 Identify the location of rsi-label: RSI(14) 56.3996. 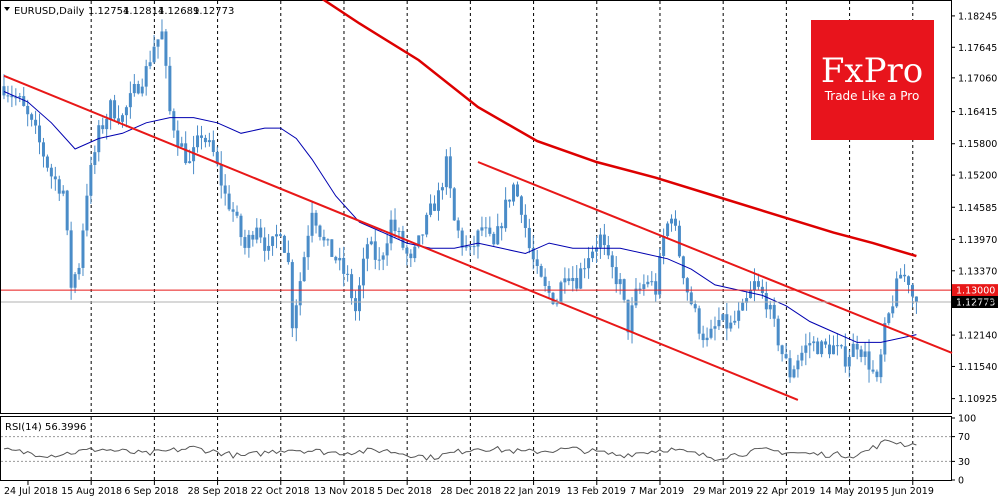
(45, 427).